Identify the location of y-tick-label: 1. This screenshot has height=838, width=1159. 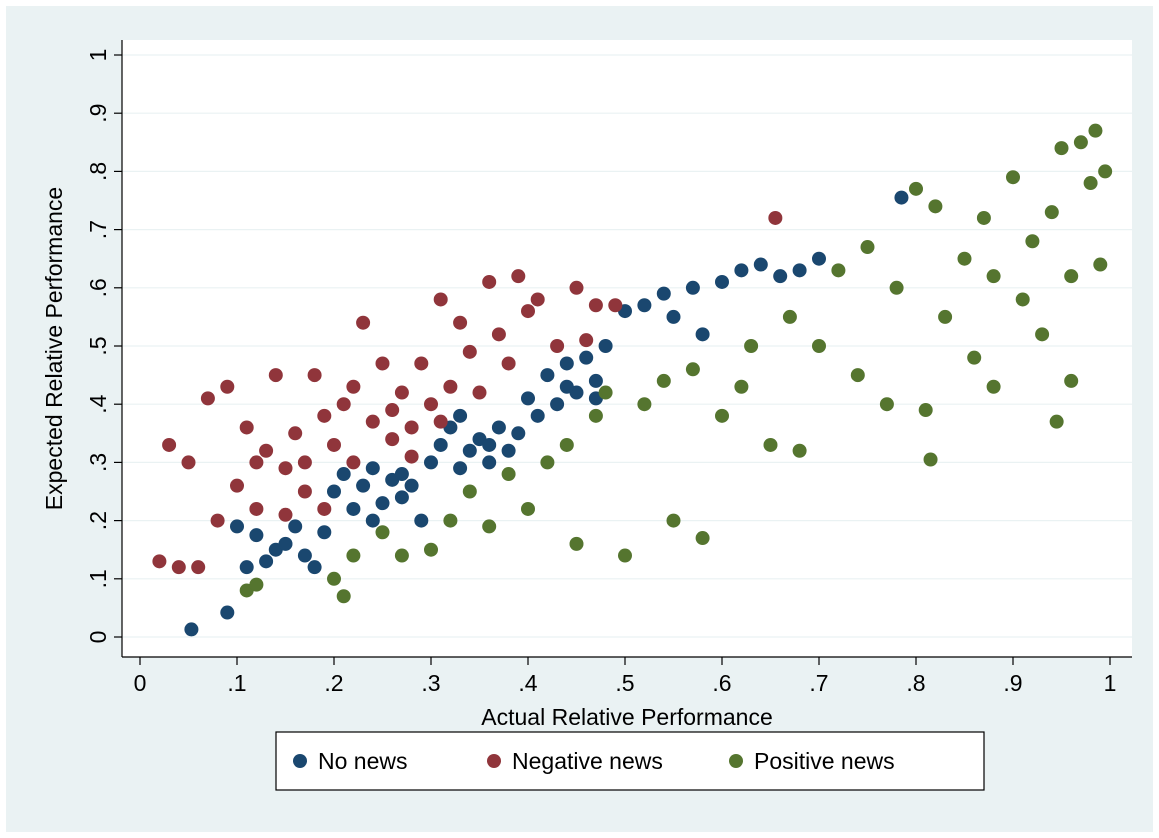
(98, 55).